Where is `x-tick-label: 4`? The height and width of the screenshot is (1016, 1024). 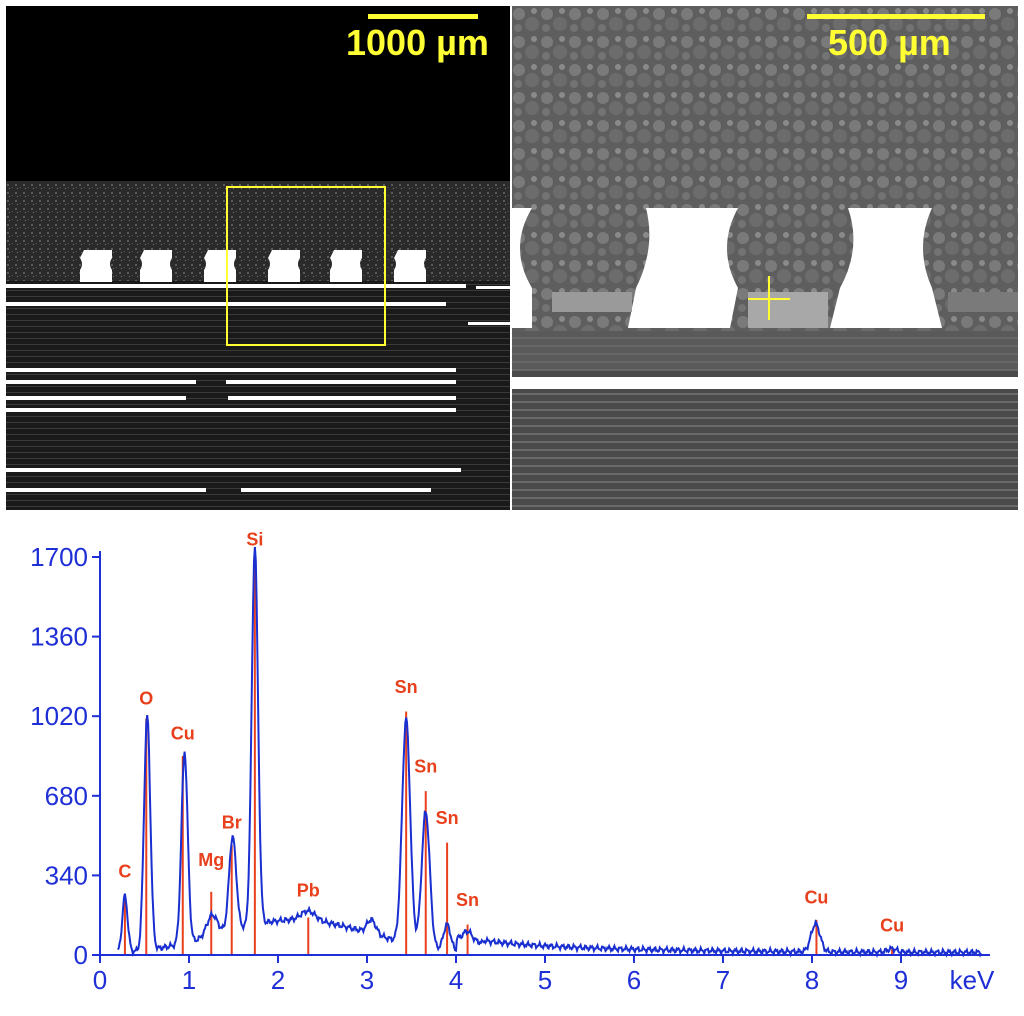
x-tick-label: 4 is located at coordinates (456, 980).